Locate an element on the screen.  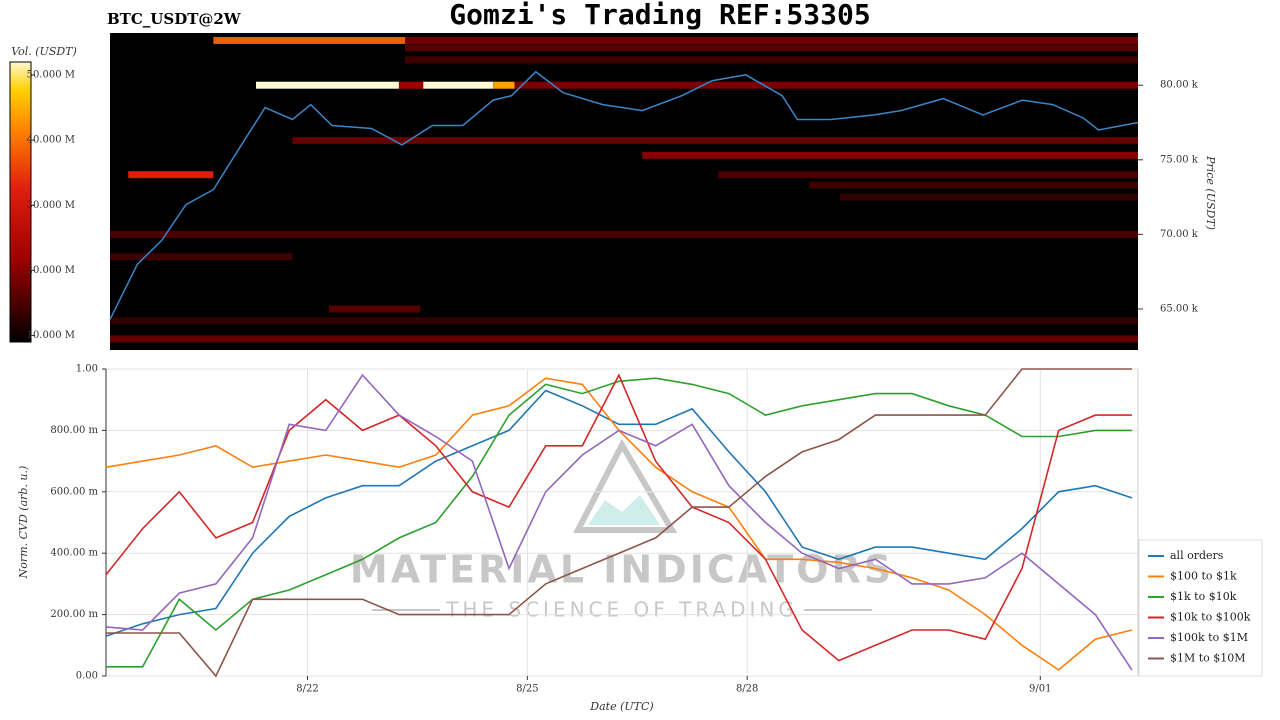
x-axis-label: Date (UTC) is located at coordinates (621, 706).